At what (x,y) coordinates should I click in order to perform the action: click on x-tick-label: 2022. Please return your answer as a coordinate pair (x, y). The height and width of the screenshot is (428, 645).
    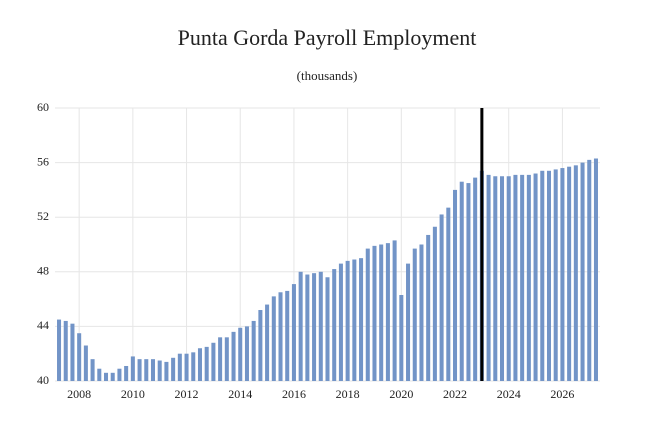
    Looking at the image, I should click on (455, 394).